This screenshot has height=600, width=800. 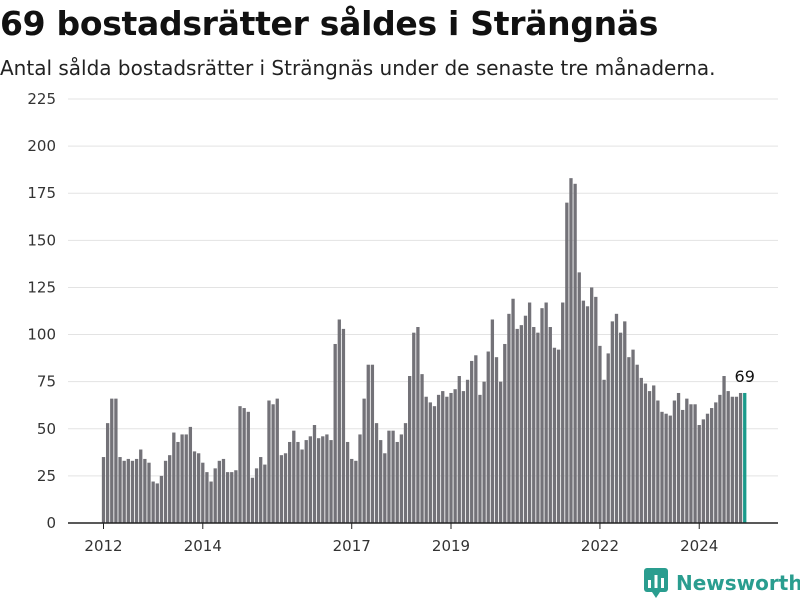 I want to click on y-tick-label: 25, so click(x=46, y=476).